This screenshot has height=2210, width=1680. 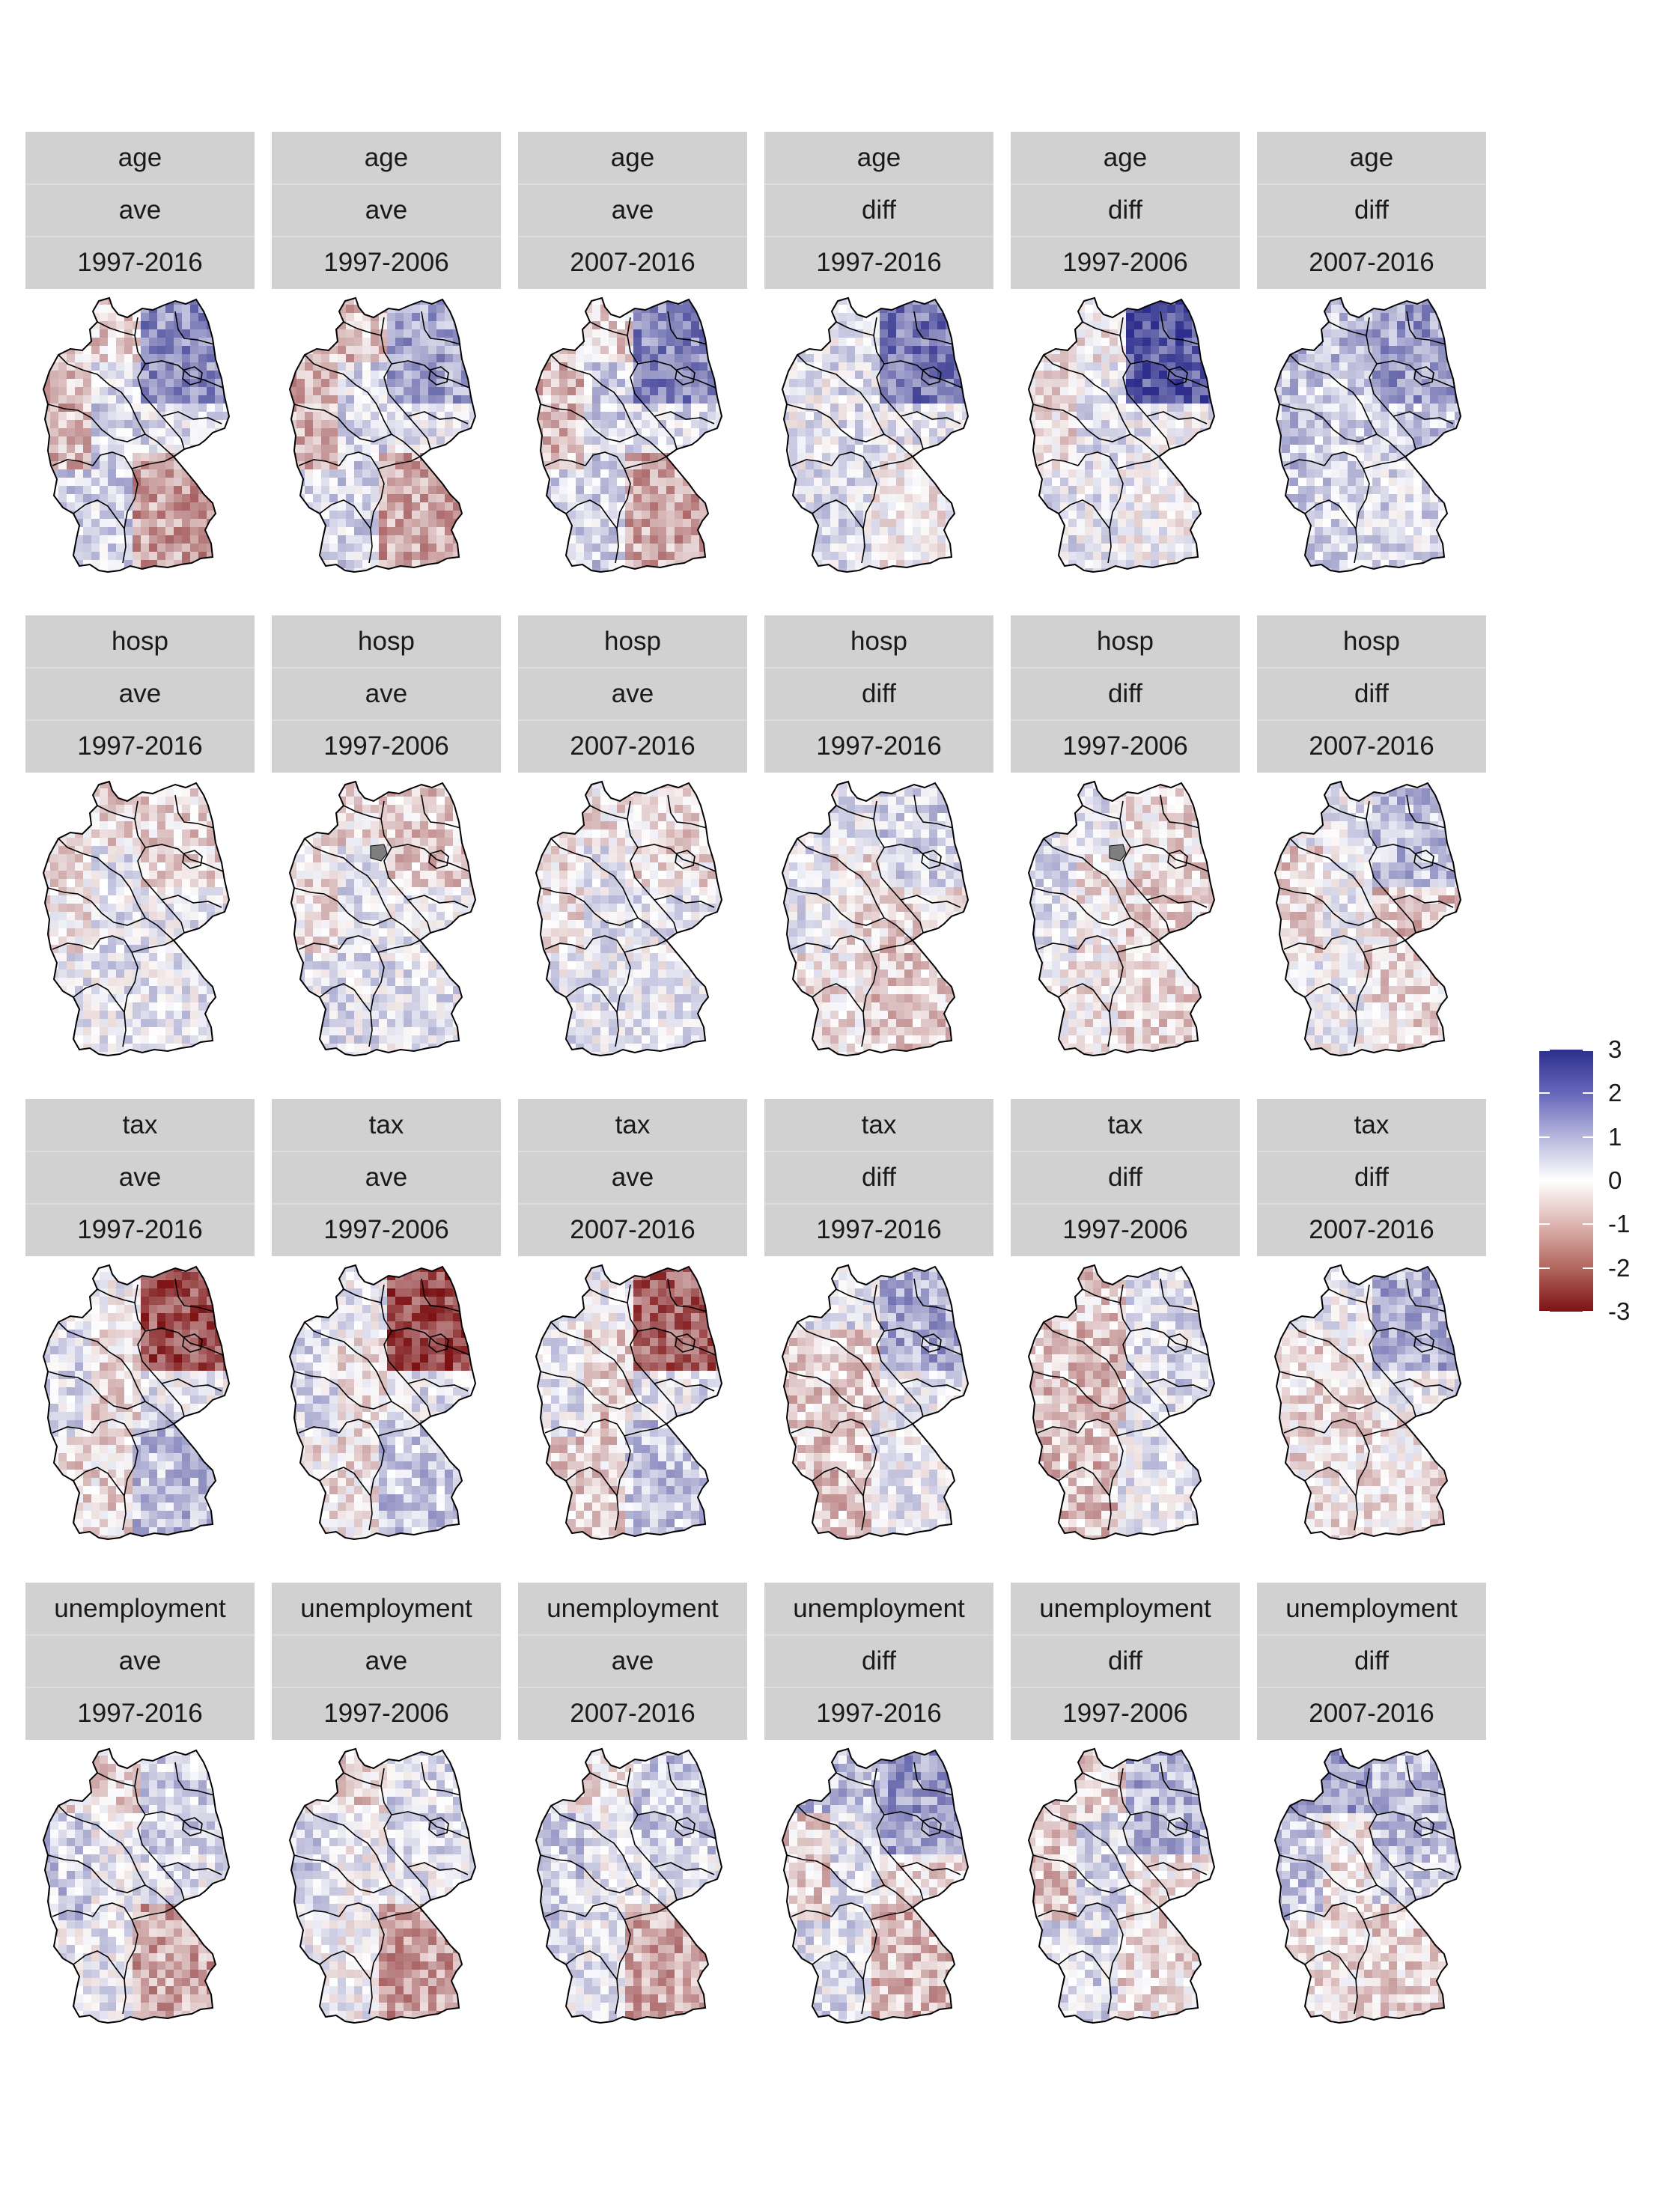 I want to click on facet-panel: age diff 2007-2016, so click(x=1371, y=367).